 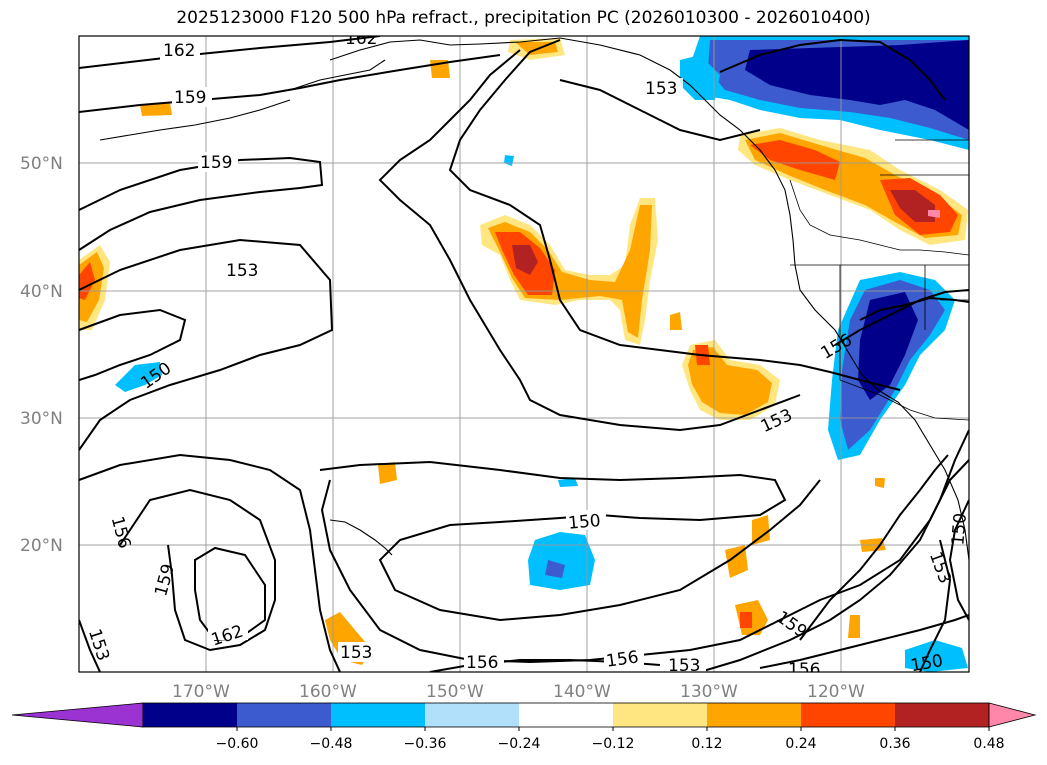 I want to click on longitude-labels: 170°W 160°W 150°W 140°W 130°W 120°W, so click(x=518, y=692).